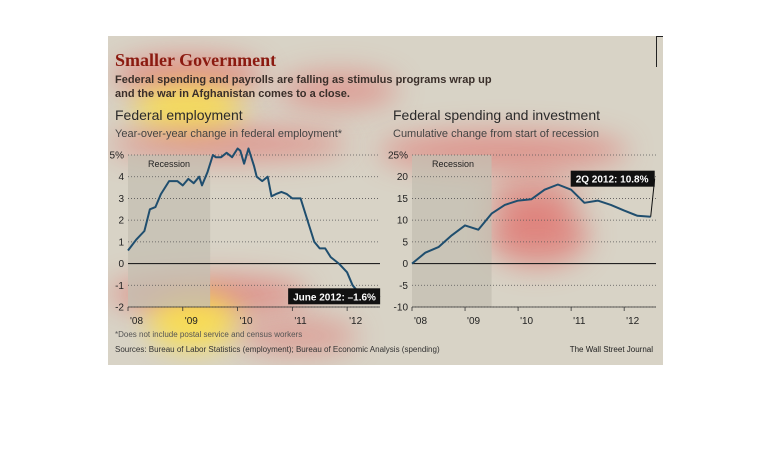 Image resolution: width=770 pixels, height=460 pixels. Describe the element at coordinates (119, 308) in the screenshot. I see `y-tick-label: -2` at that location.